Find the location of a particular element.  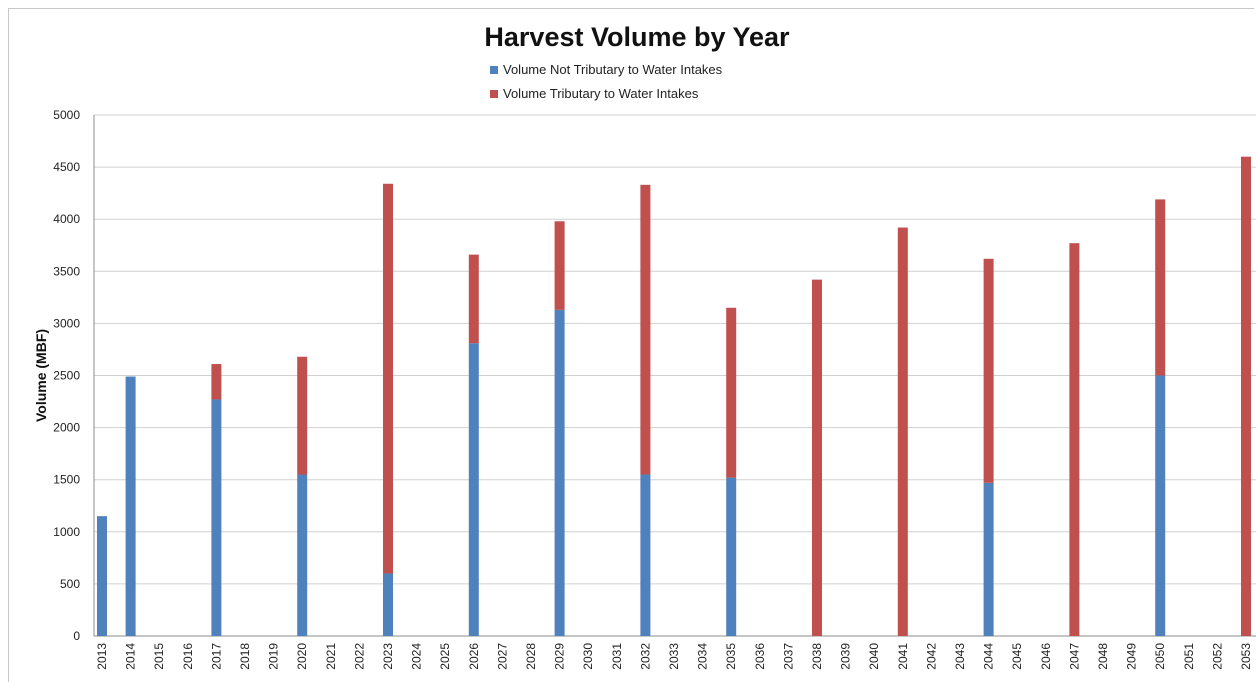

x-tick-label-2049: 2049 is located at coordinates (1132, 656).